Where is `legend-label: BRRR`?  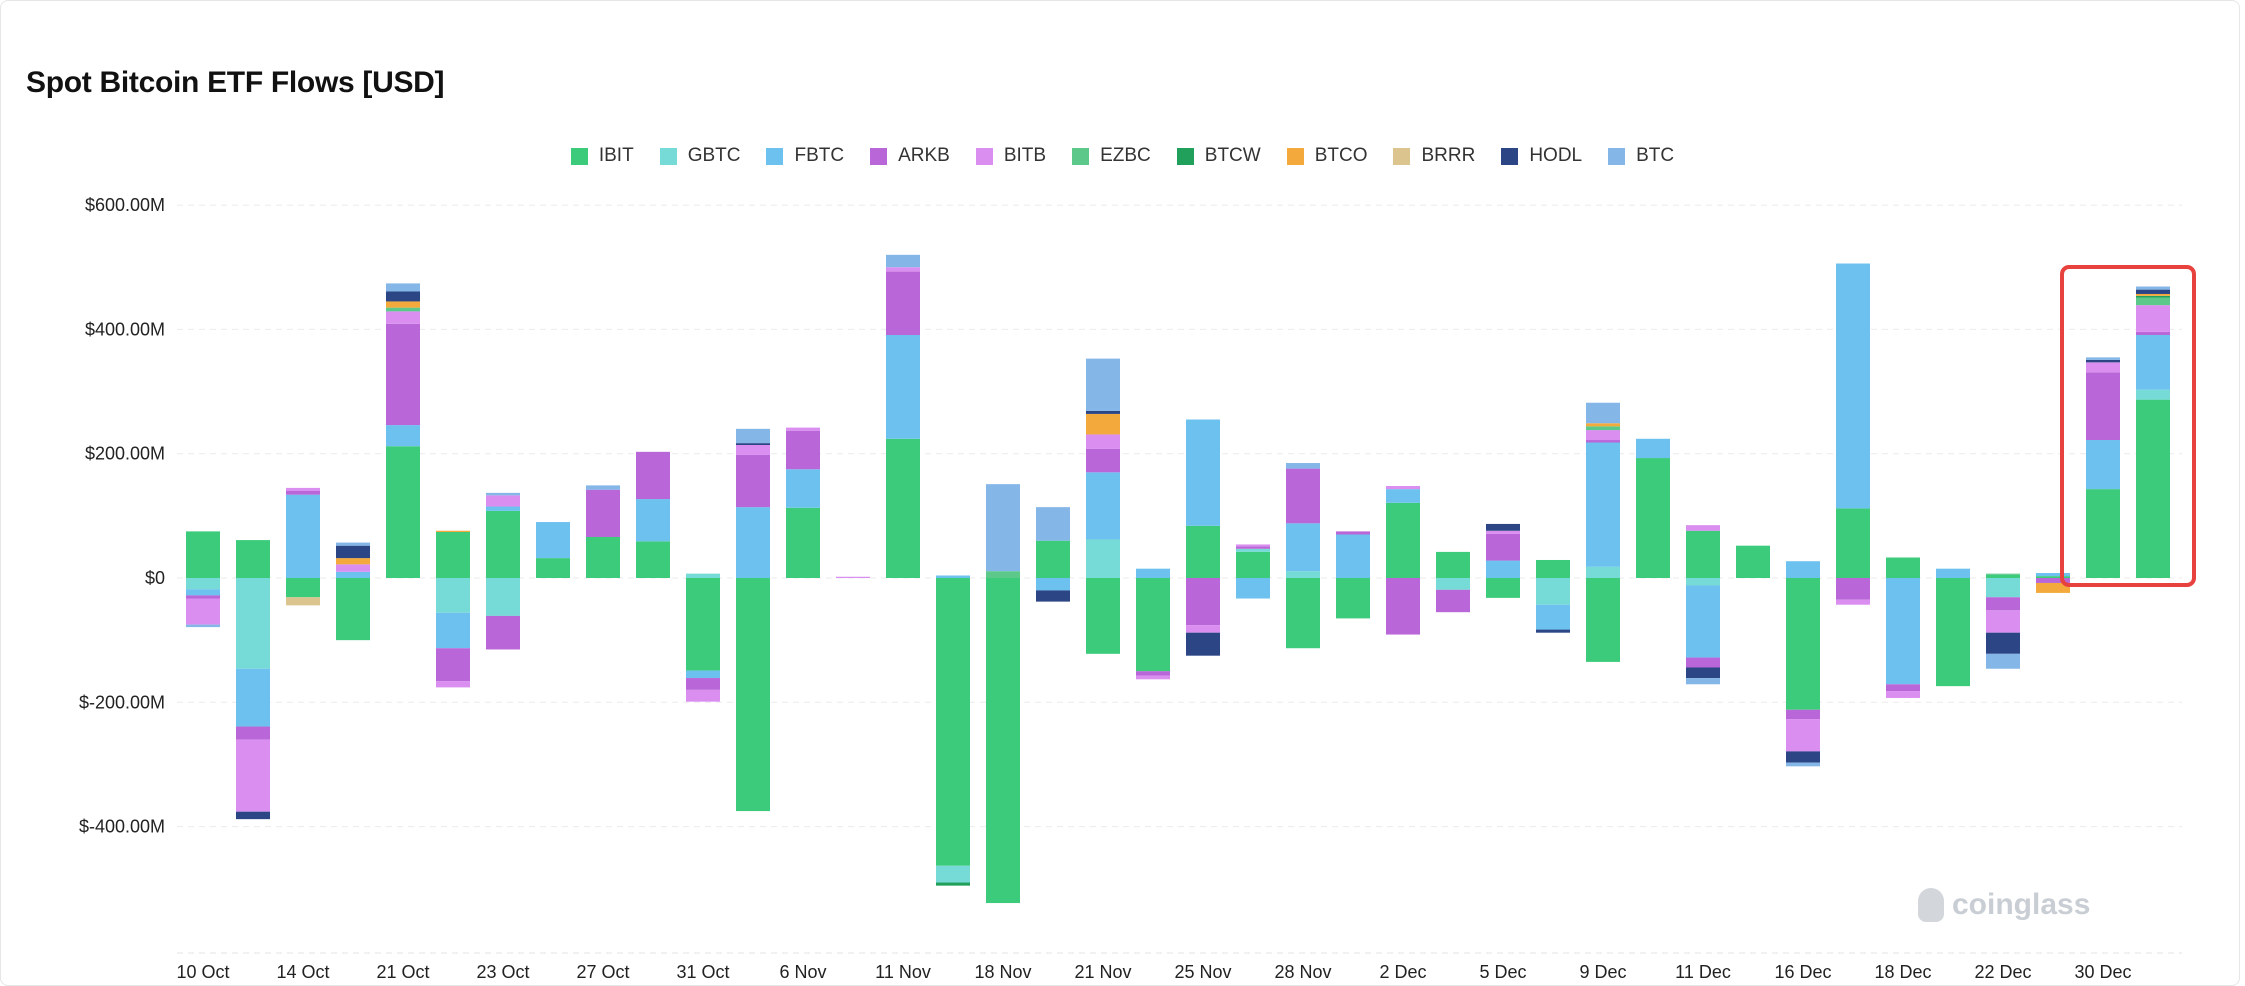 legend-label: BRRR is located at coordinates (1448, 155).